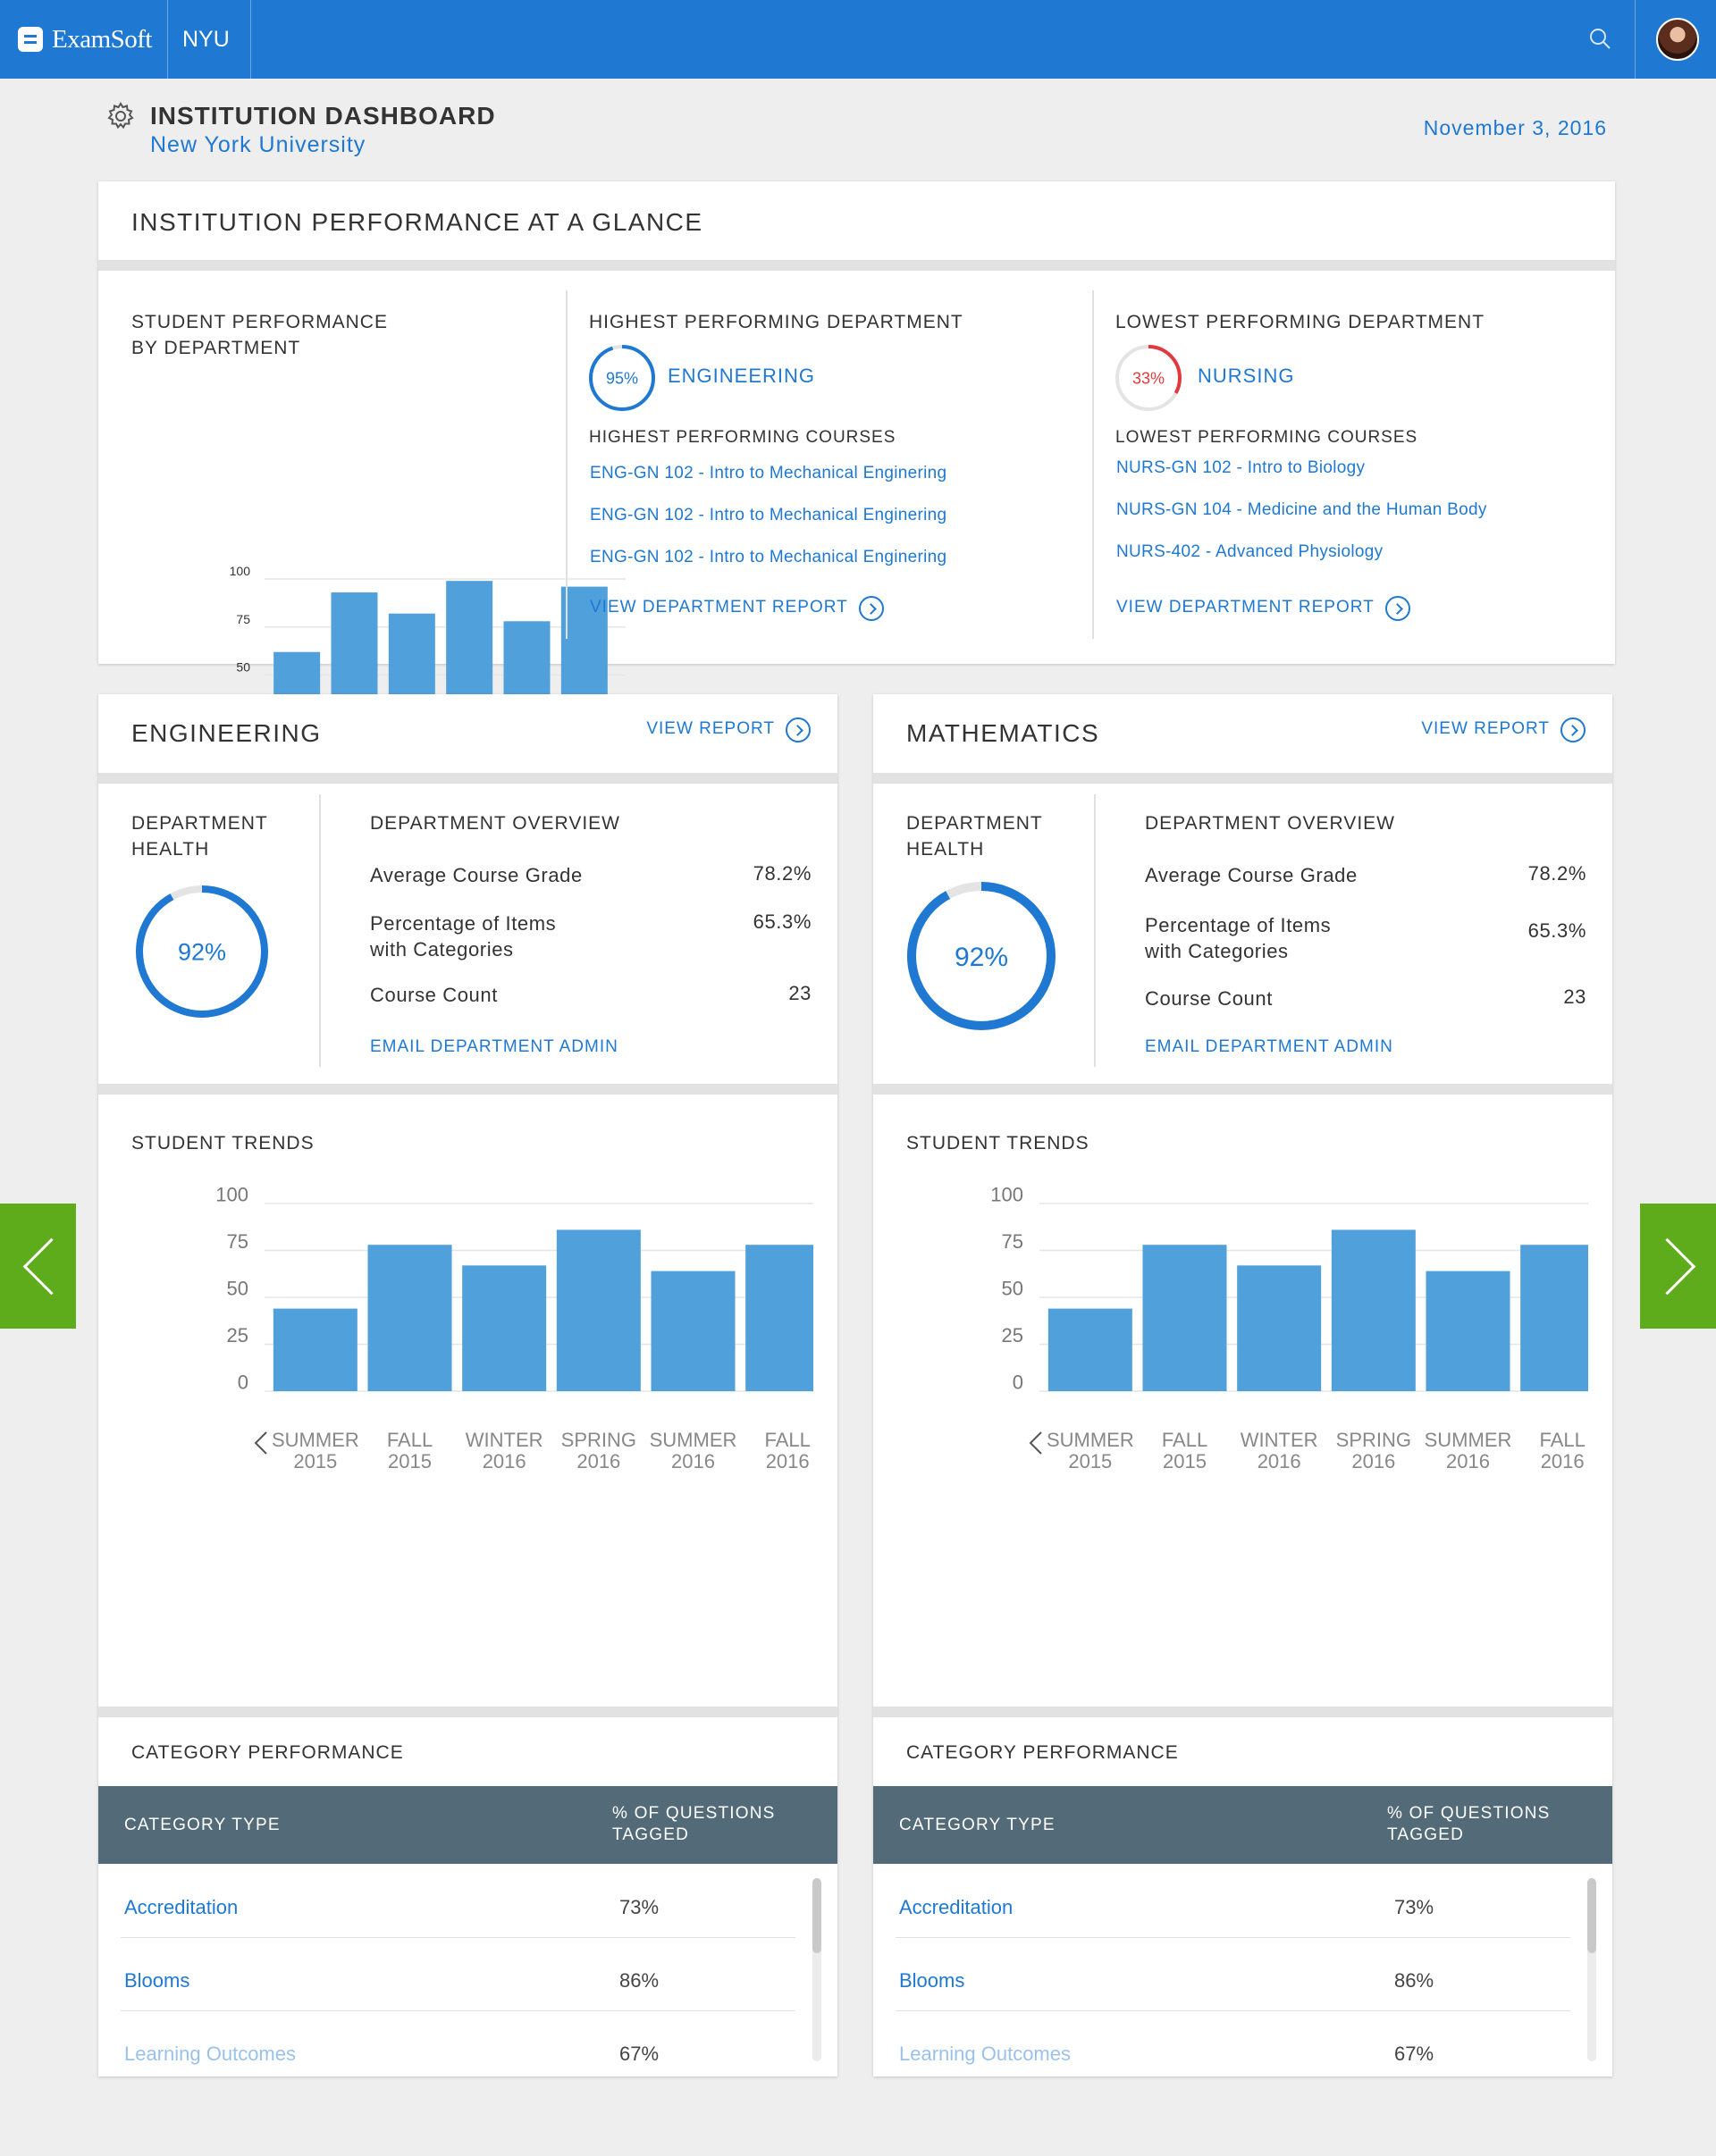 The height and width of the screenshot is (2156, 1716). What do you see at coordinates (227, 733) in the screenshot?
I see `department-title: ENGINEERING` at bounding box center [227, 733].